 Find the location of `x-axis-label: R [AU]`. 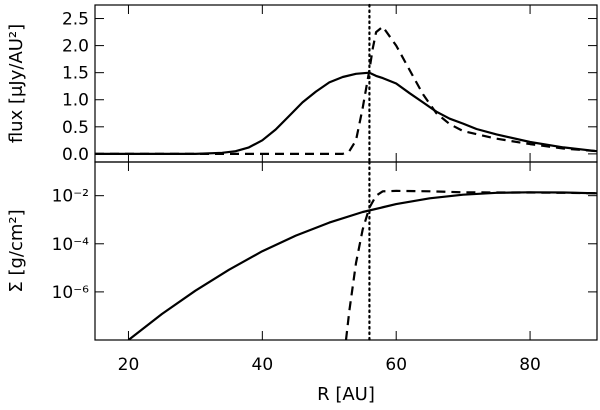

x-axis-label: R [AU] is located at coordinates (346, 394).